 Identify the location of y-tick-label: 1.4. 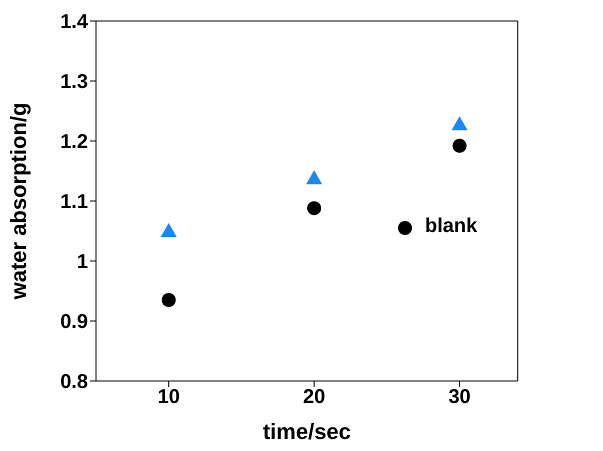
(74, 22).